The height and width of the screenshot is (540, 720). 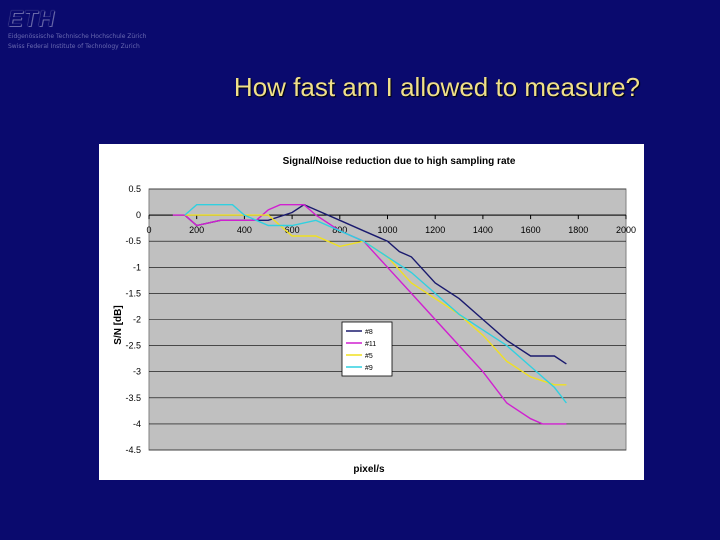 What do you see at coordinates (138, 215) in the screenshot?
I see `y-tick-label: 0` at bounding box center [138, 215].